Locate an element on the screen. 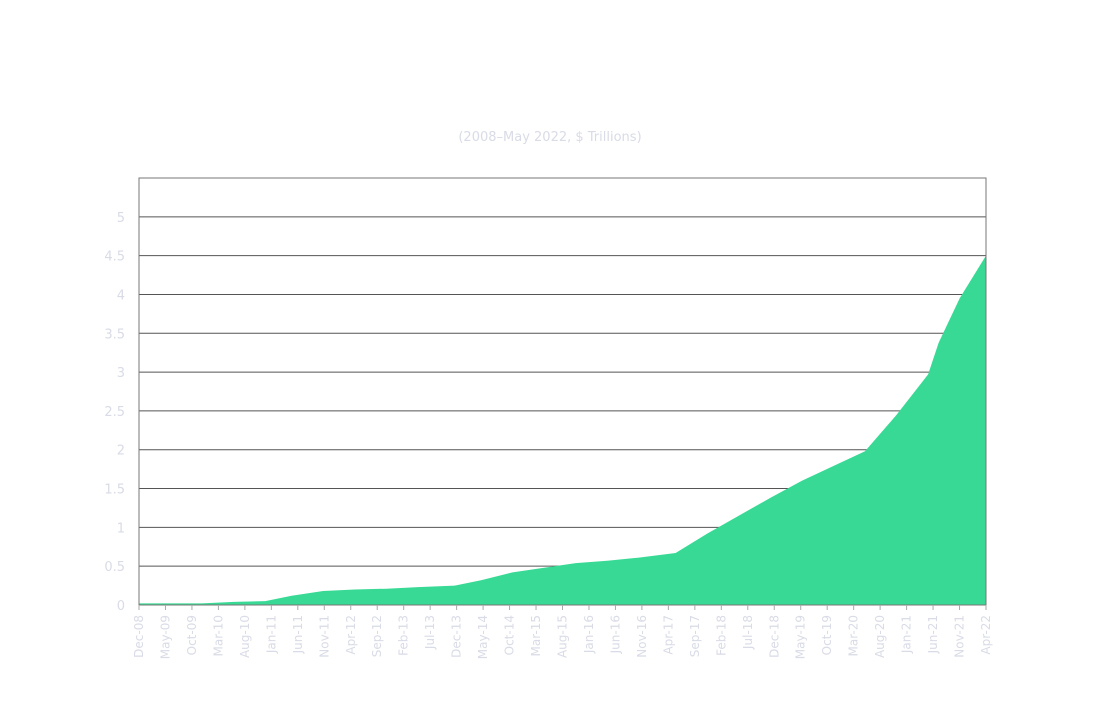  x-tick-label-19: Nov-16 is located at coordinates (642, 636).